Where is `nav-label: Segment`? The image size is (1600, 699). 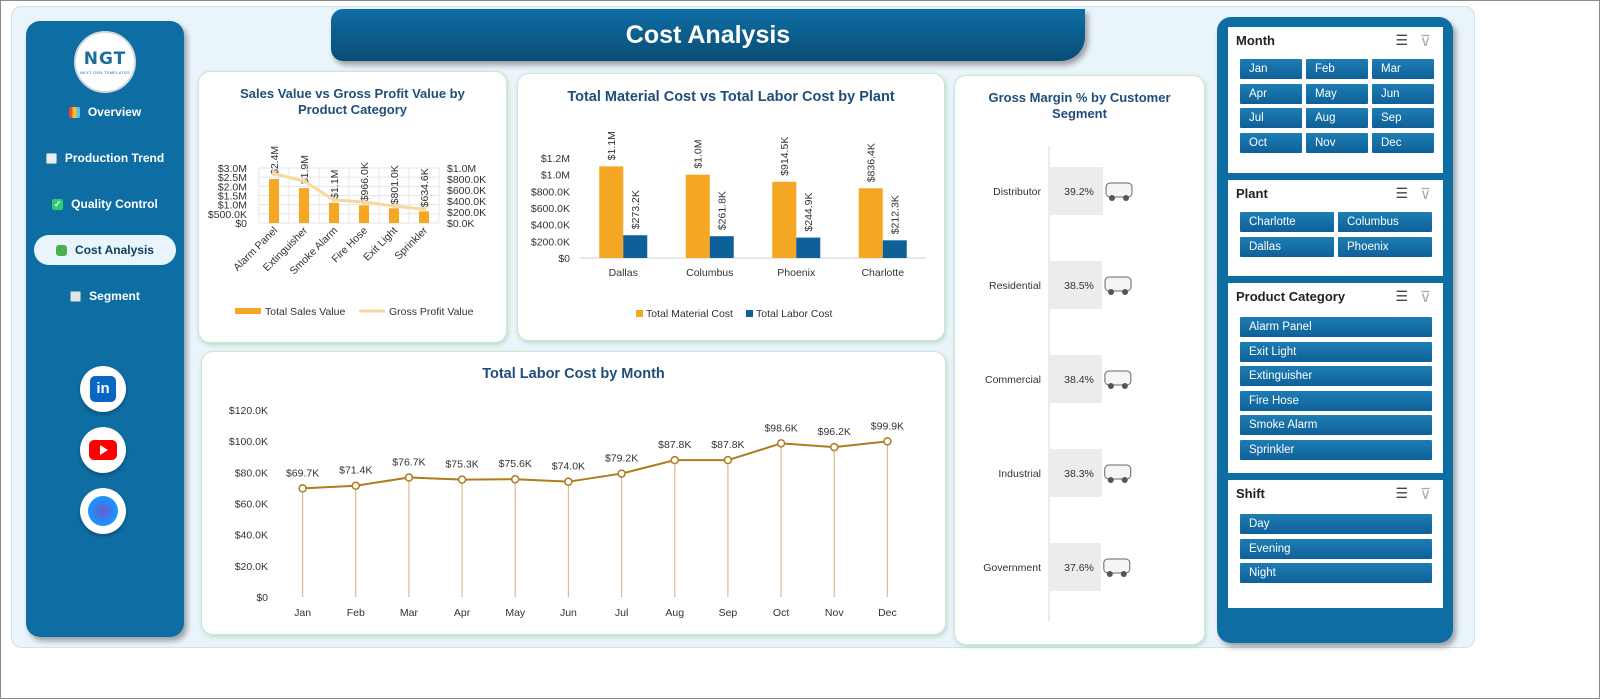 nav-label: Segment is located at coordinates (114, 296).